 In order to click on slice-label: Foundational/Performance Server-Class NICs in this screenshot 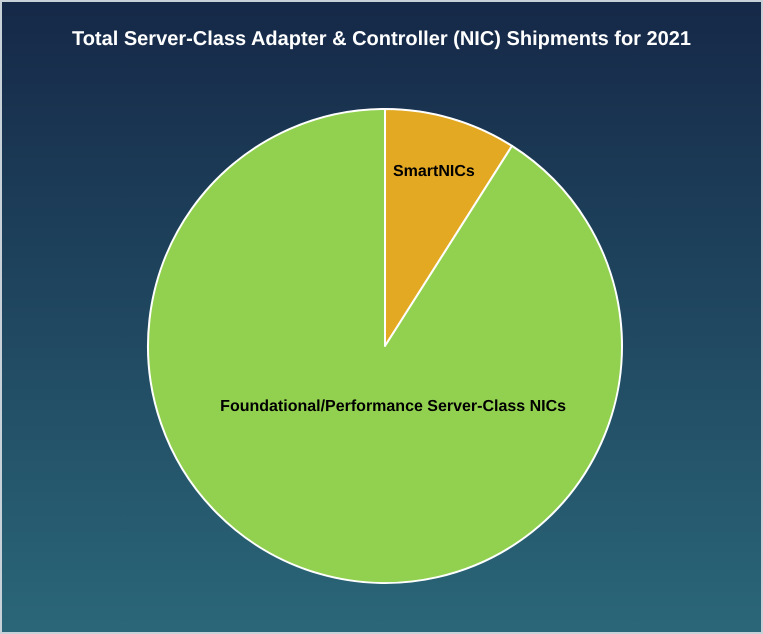, I will do `click(393, 407)`.